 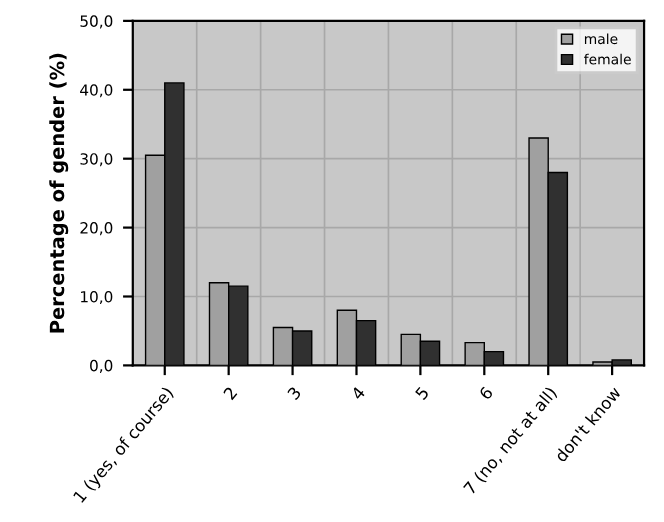 I want to click on x-tick-label: 6, so click(x=486, y=393).